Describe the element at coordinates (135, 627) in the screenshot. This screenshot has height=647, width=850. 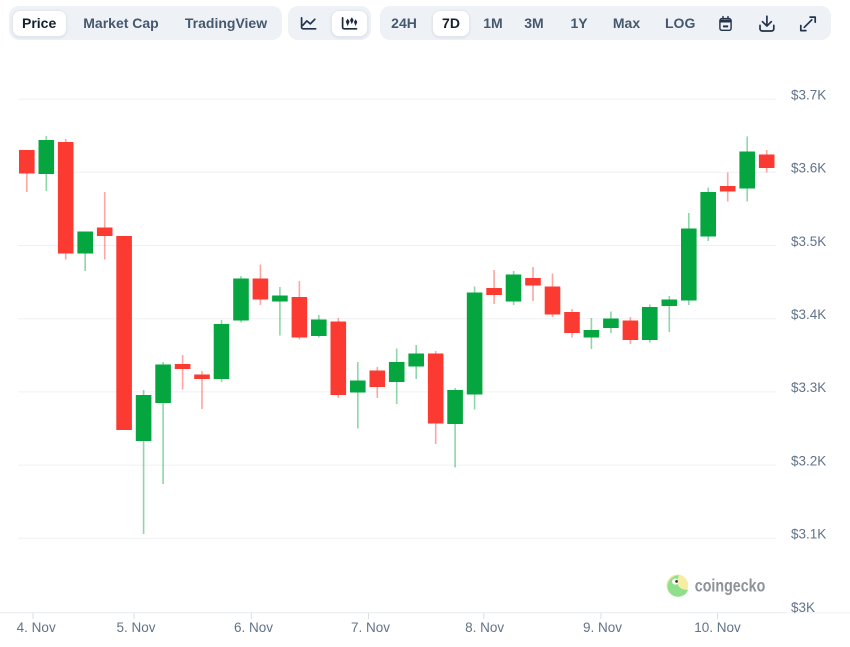
I see `svg-text: 5. Nov` at that location.